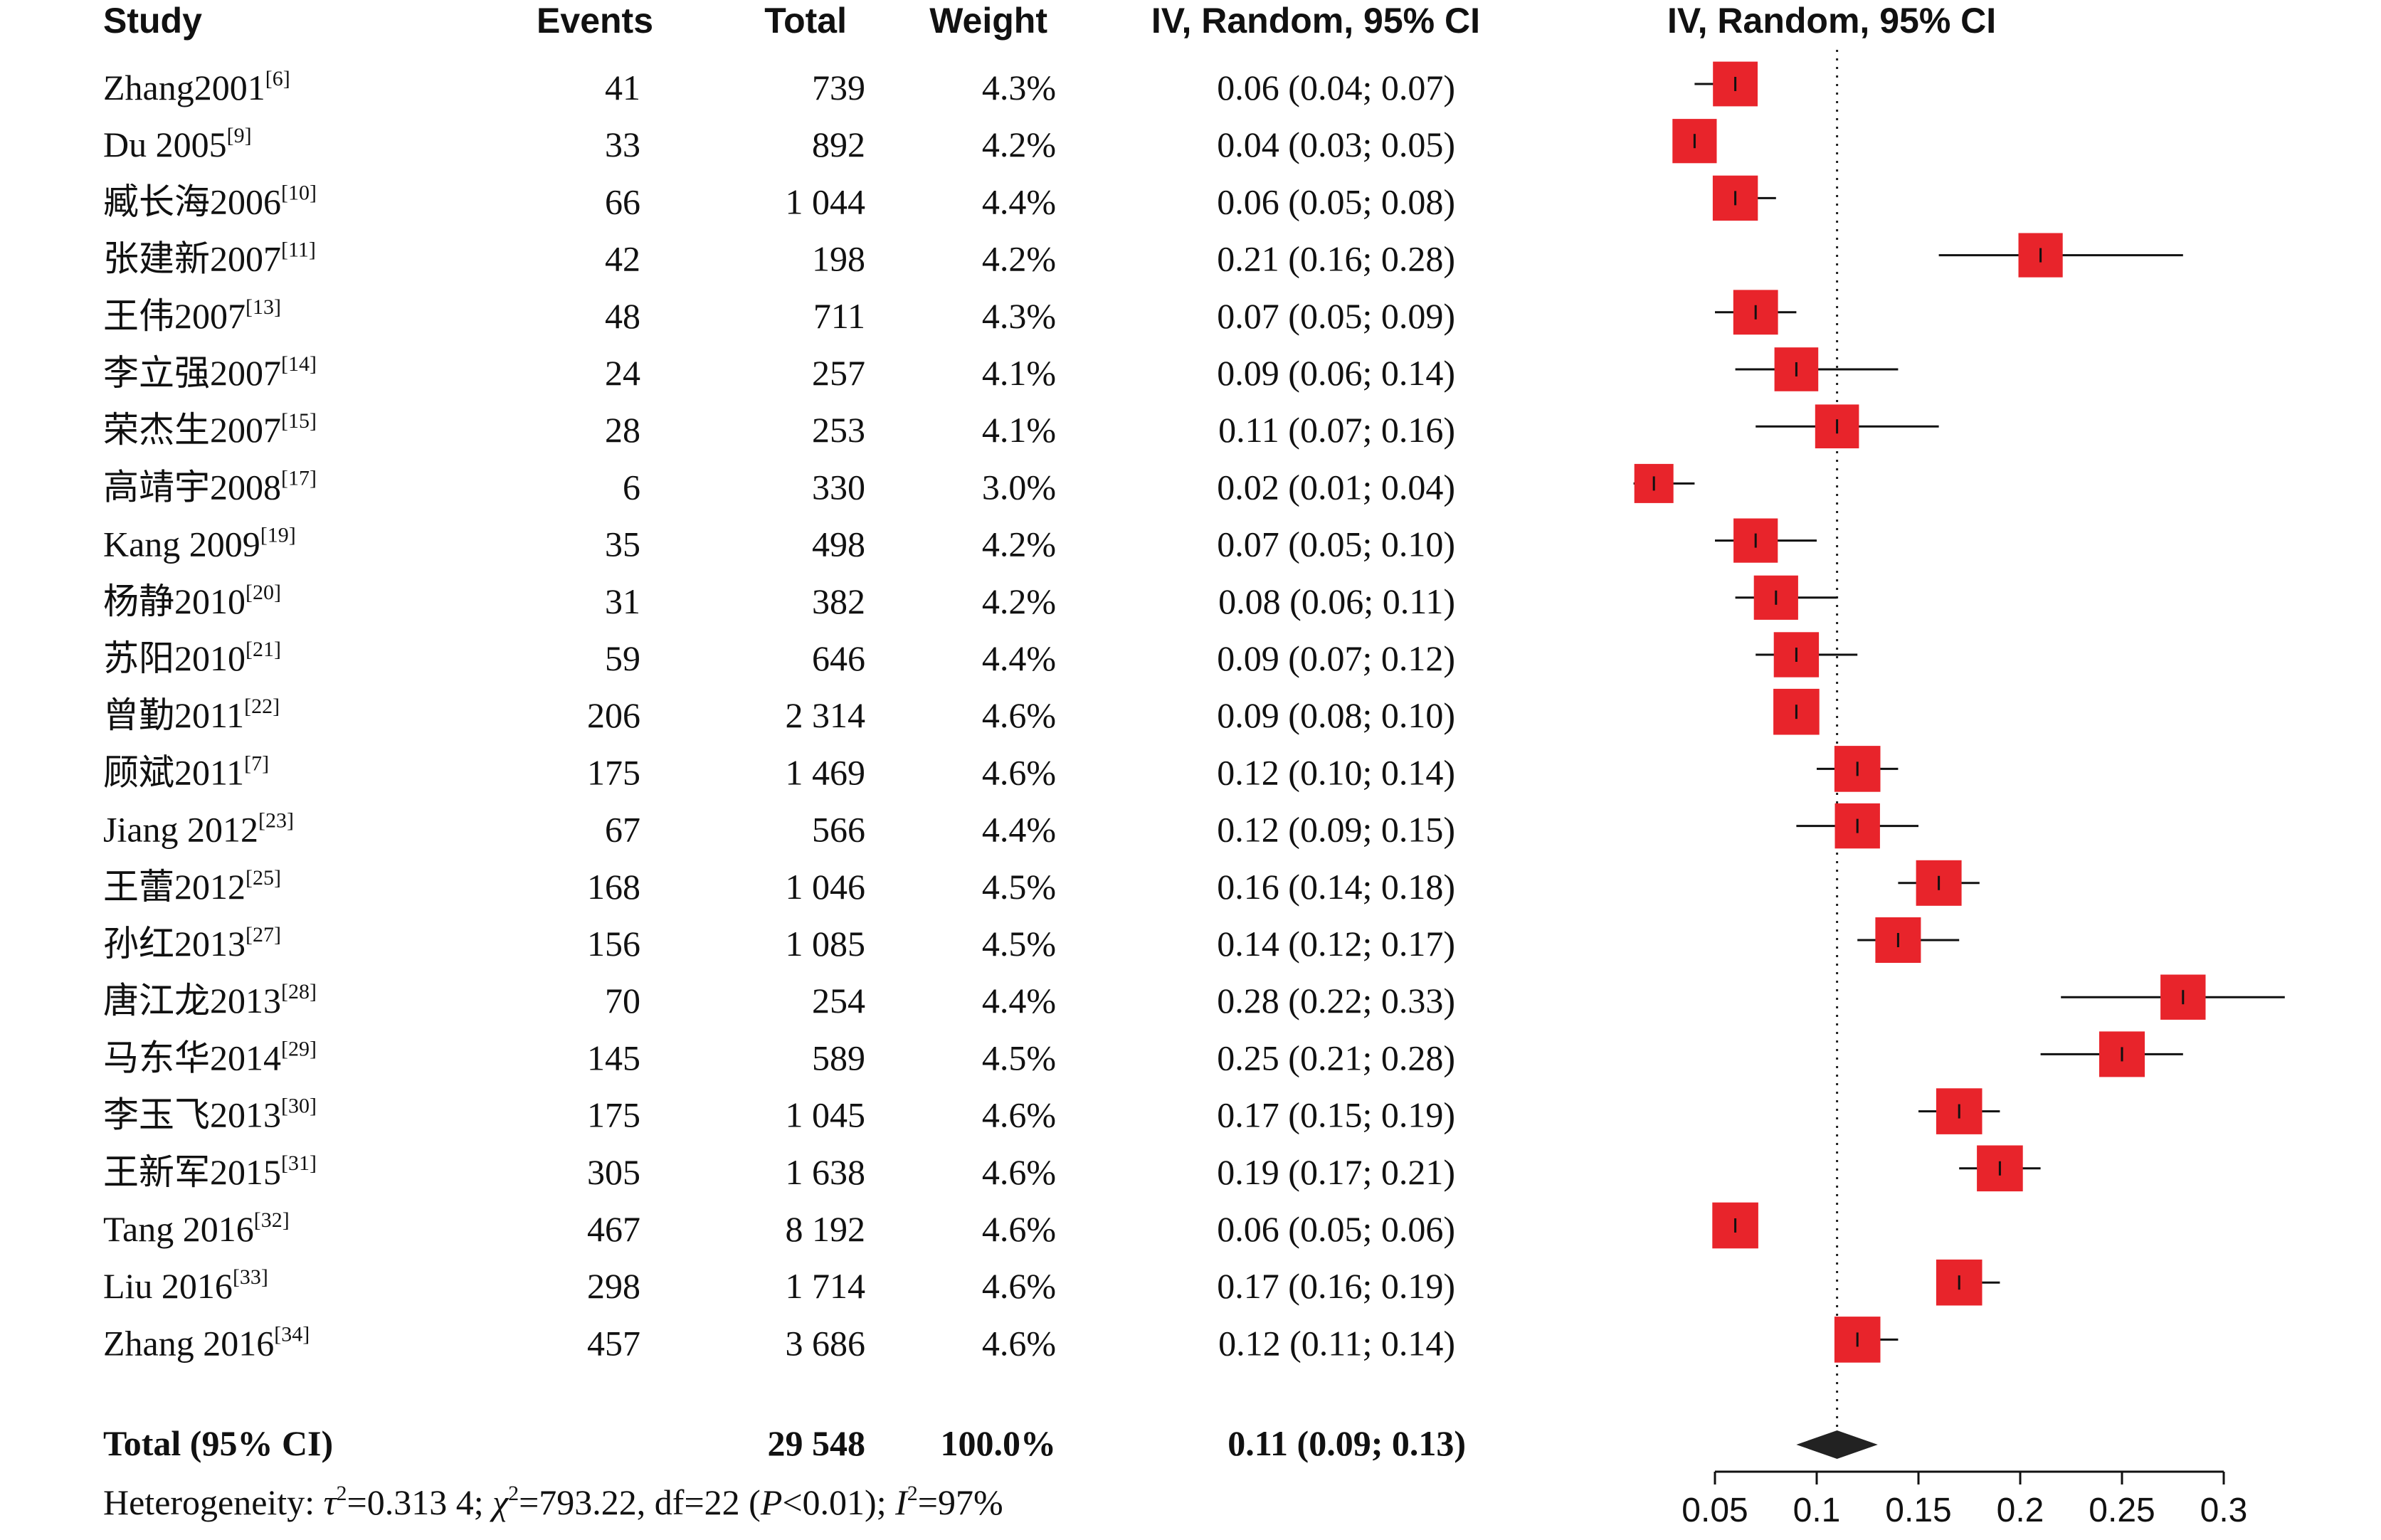 Image resolution: width=2381 pixels, height=1540 pixels. What do you see at coordinates (613, 944) in the screenshot?
I see `study-events: 156` at bounding box center [613, 944].